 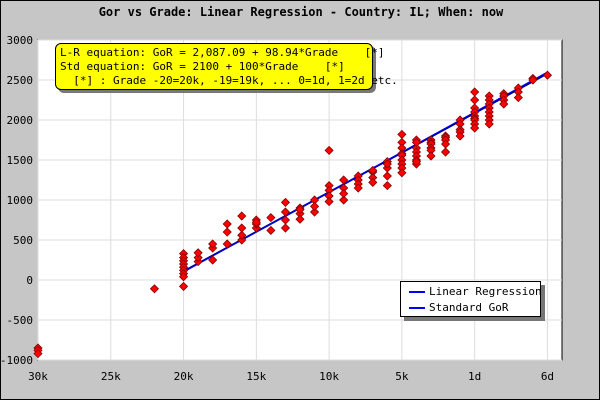 What do you see at coordinates (20, 160) in the screenshot?
I see `y-tick-label: 1500` at bounding box center [20, 160].